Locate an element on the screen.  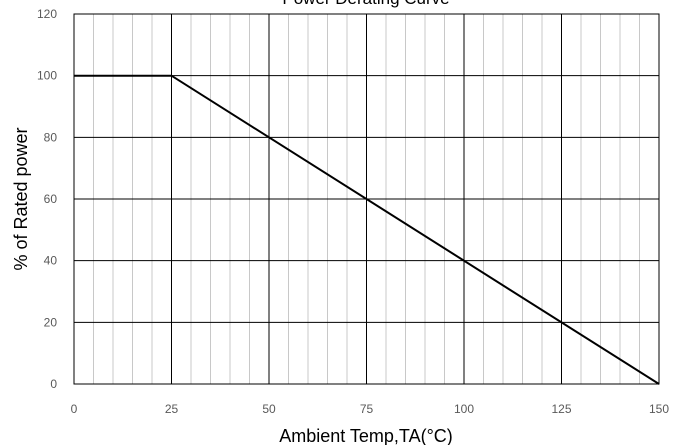
y-tick-label: 100 is located at coordinates (47, 76).